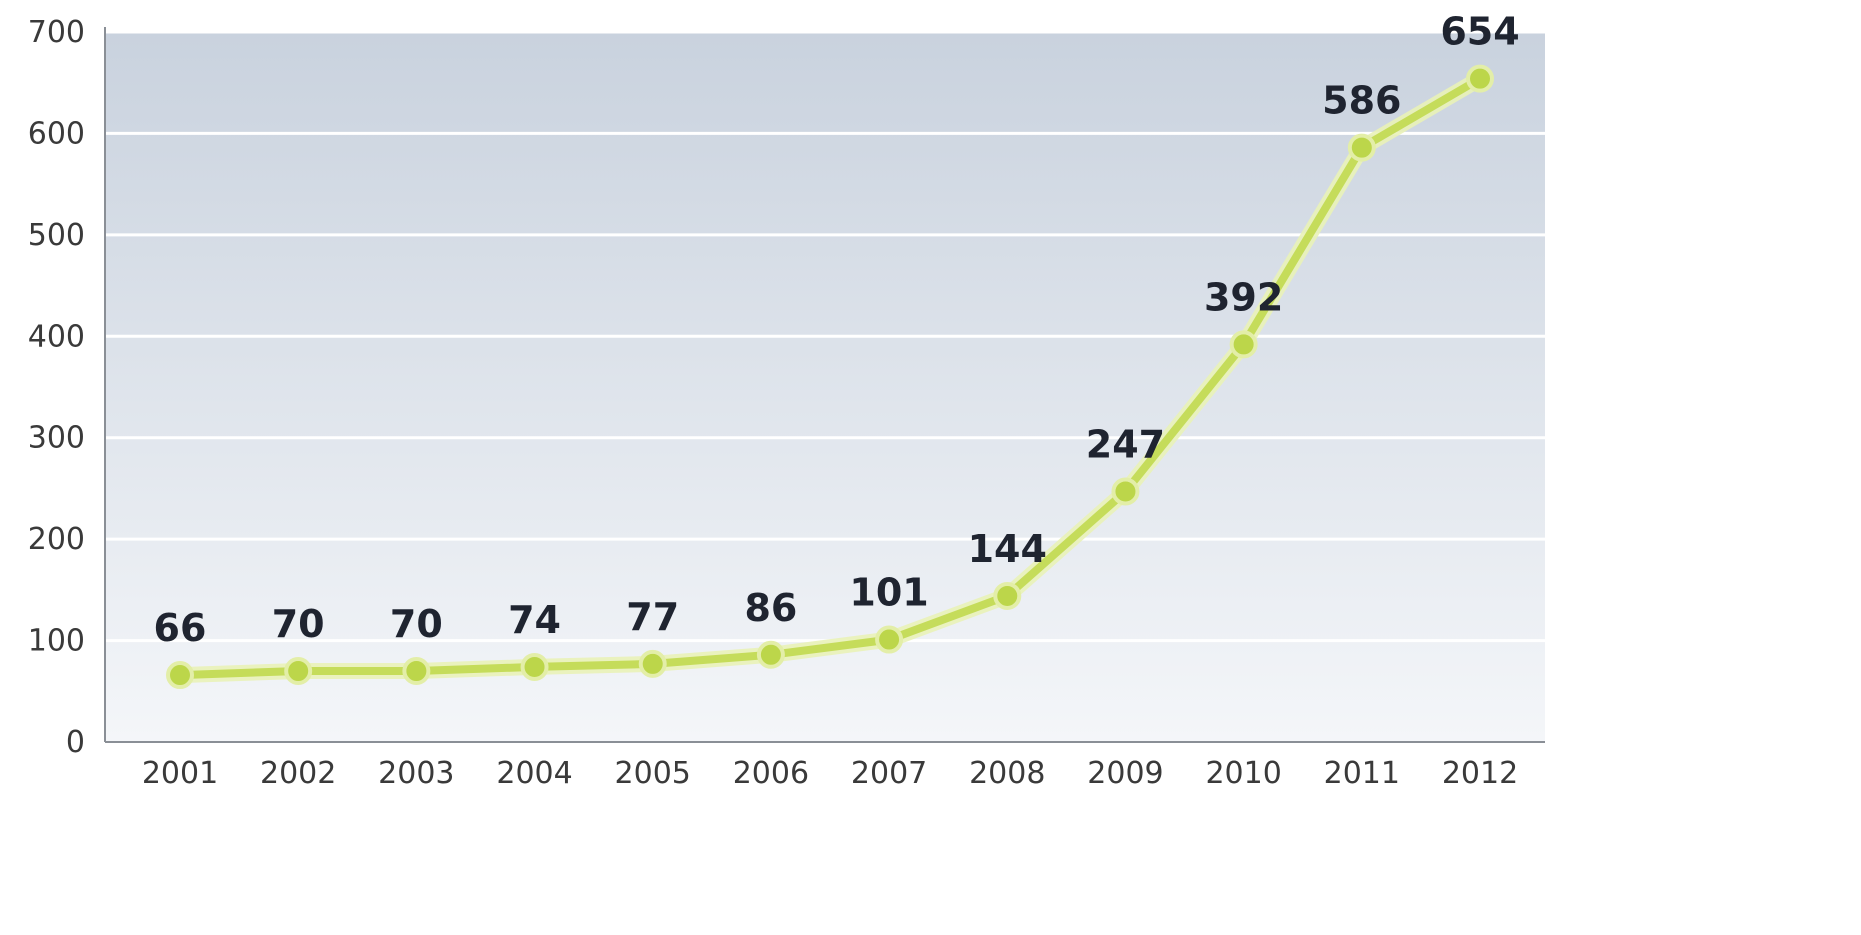 The height and width of the screenshot is (935, 1861). I want to click on data-label: 247, so click(1125, 444).